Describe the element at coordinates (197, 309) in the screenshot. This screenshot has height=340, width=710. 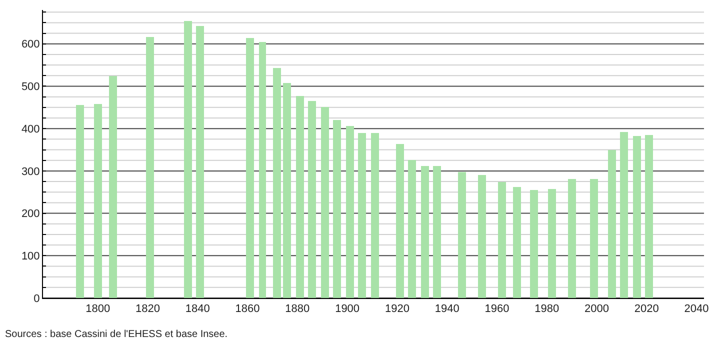
I see `x-tick-label: 1840` at that location.